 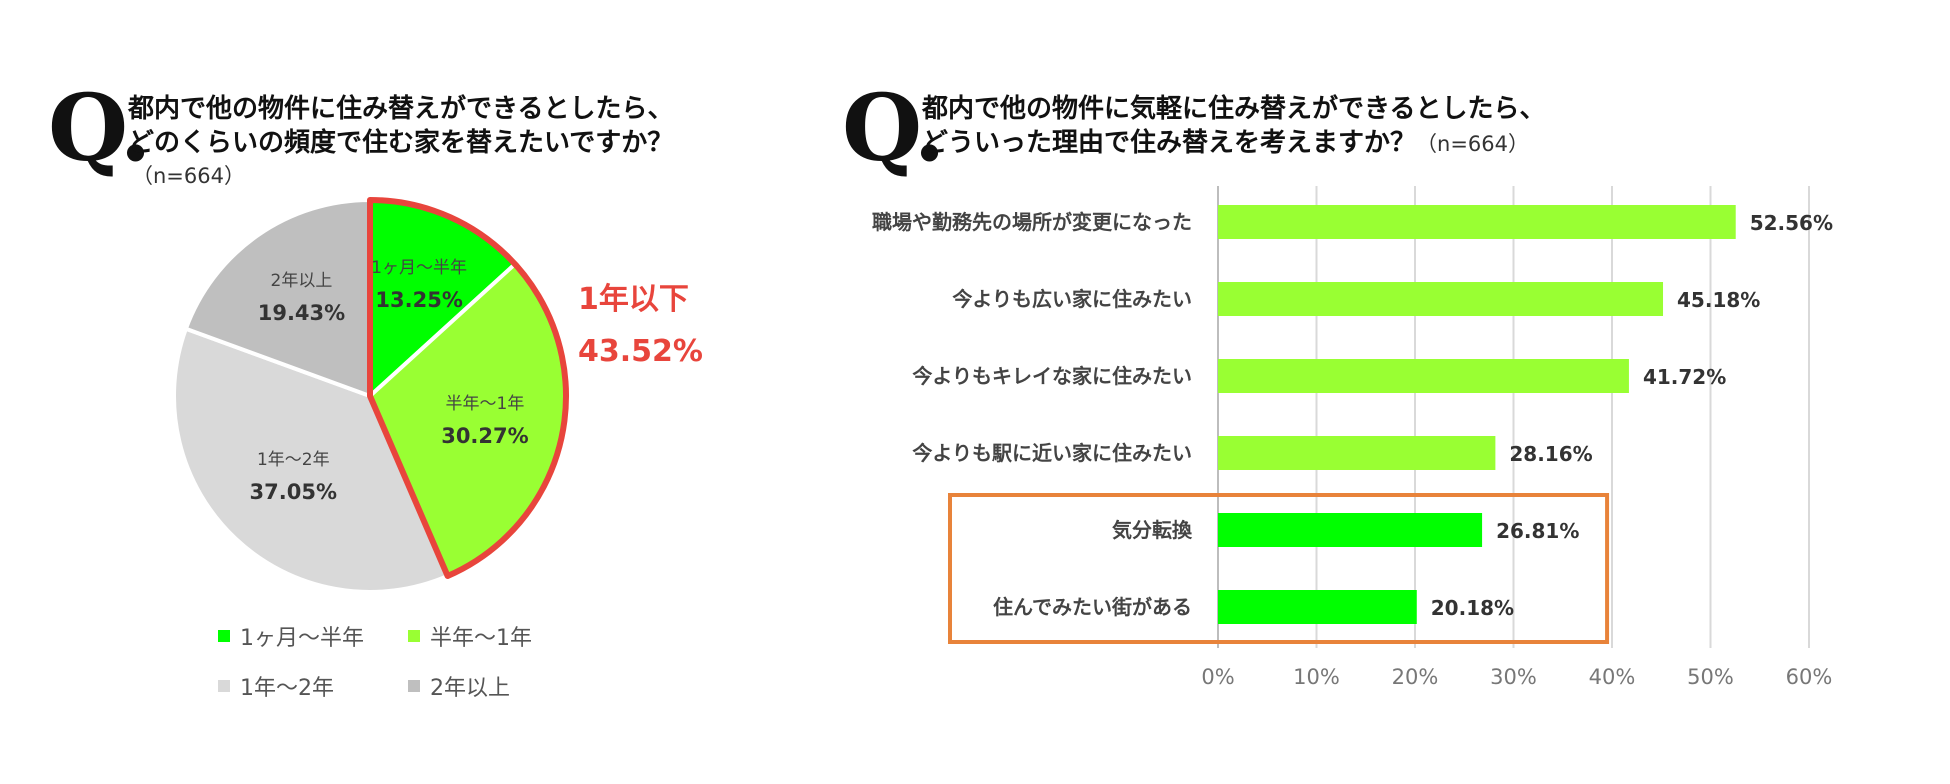 What do you see at coordinates (1234, 109) in the screenshot?
I see `question-line-1: 都内で他の物件に気軽に住み替えができるとしたら、` at bounding box center [1234, 109].